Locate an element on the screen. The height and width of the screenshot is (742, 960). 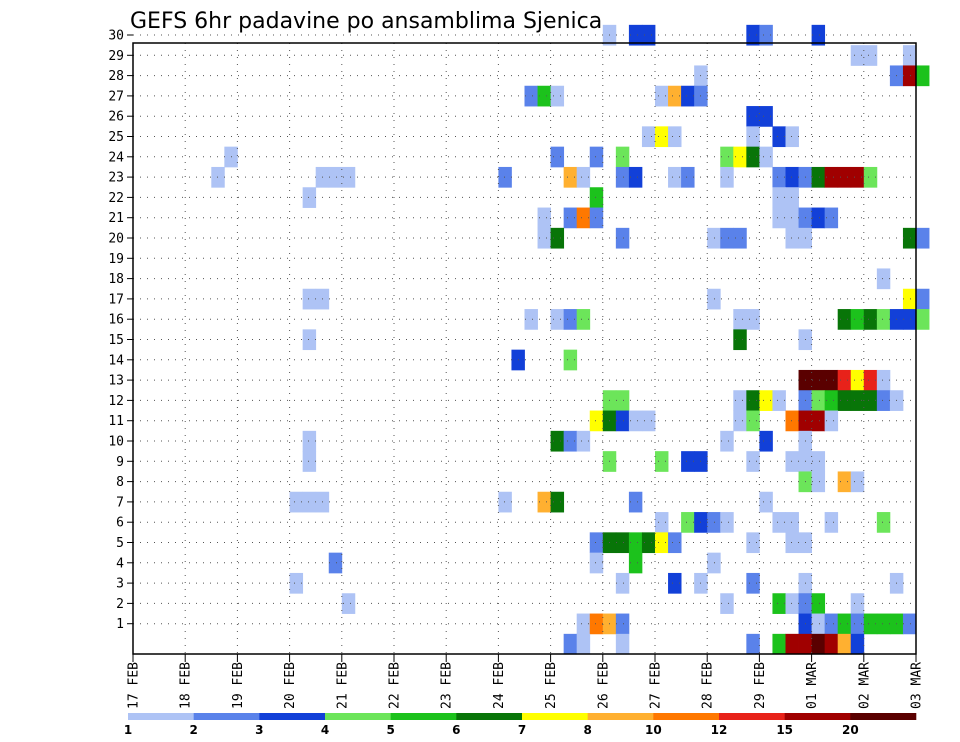
y-tick-label: 16 is located at coordinates (116, 320).